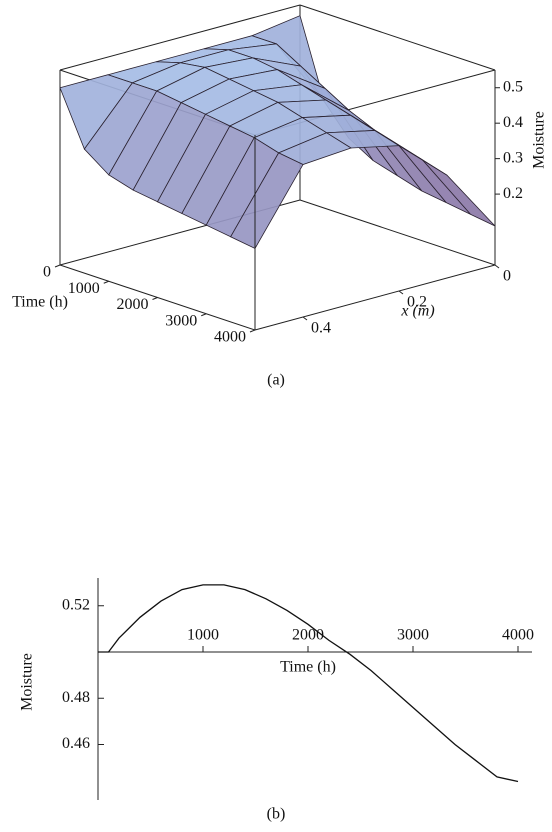 This screenshot has height=832, width=552. What do you see at coordinates (203, 635) in the screenshot?
I see `x-tick-label: 1000` at bounding box center [203, 635].